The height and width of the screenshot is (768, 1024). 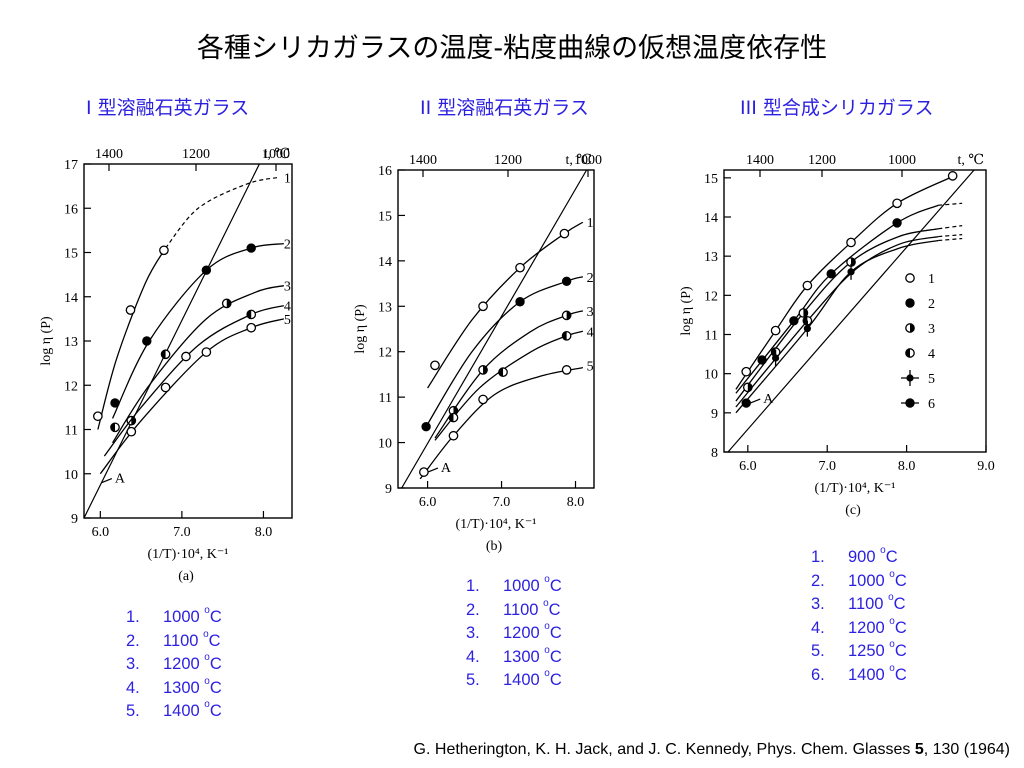 I want to click on temperature-value: 1300, so click(x=524, y=656).